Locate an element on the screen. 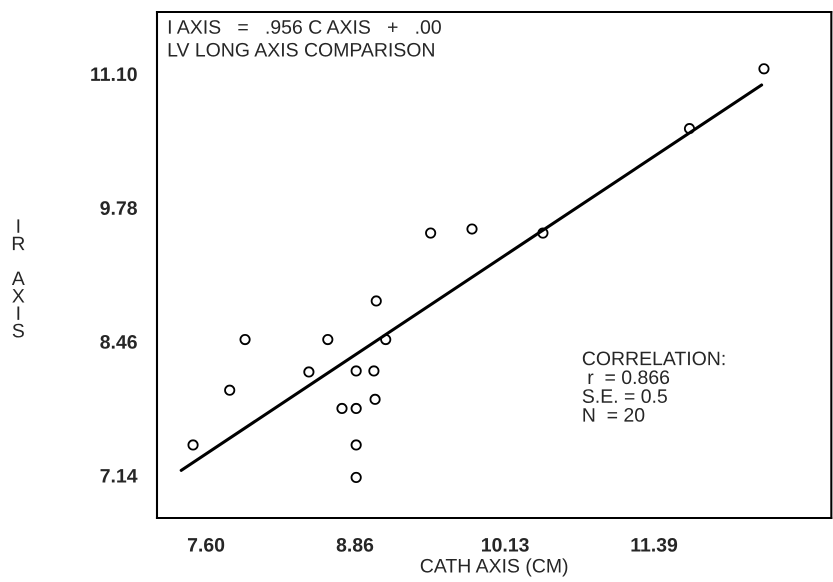 The height and width of the screenshot is (582, 833). annotation: CORRELATION: r = 0.866 S.E. = 0.5 N = 20 is located at coordinates (653, 387).